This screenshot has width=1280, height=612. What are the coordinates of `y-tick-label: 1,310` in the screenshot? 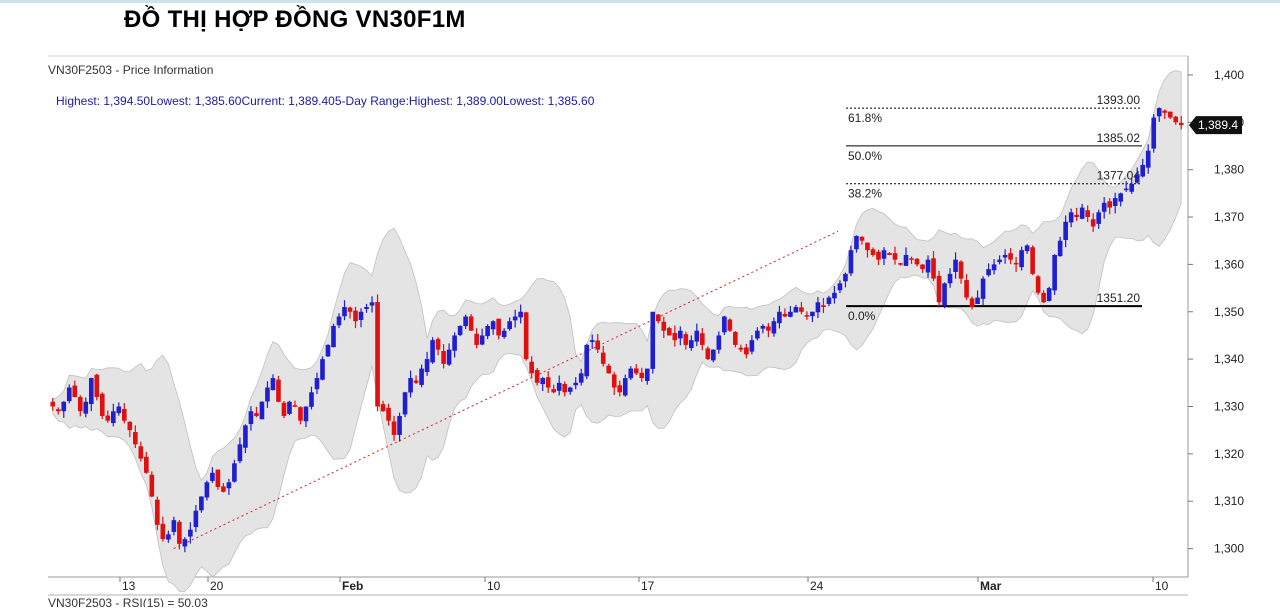 It's located at (1229, 501).